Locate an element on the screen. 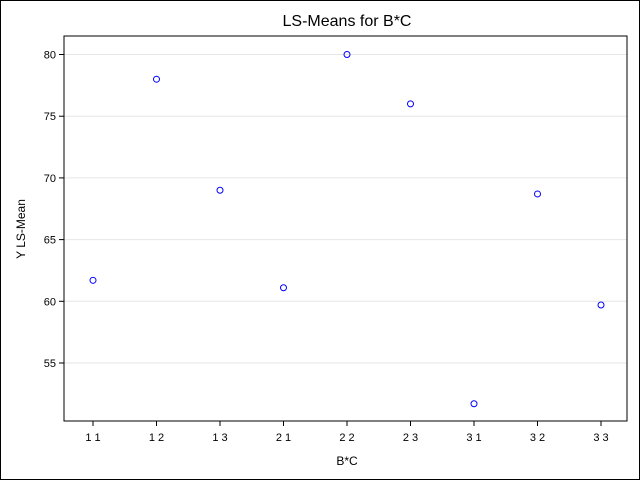 This screenshot has width=640, height=484. x-tick-label: 1 1 is located at coordinates (92, 438).